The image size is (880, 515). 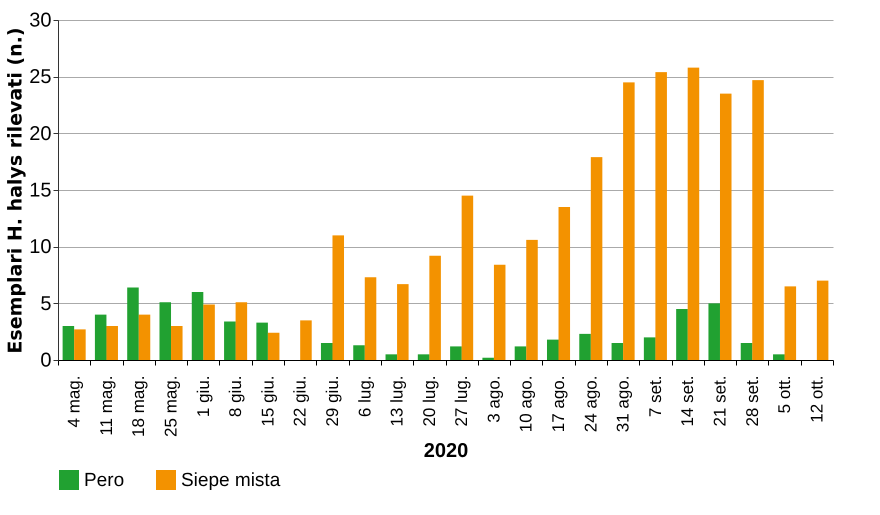 I want to click on x-tick-label: 20 lug., so click(x=429, y=401).